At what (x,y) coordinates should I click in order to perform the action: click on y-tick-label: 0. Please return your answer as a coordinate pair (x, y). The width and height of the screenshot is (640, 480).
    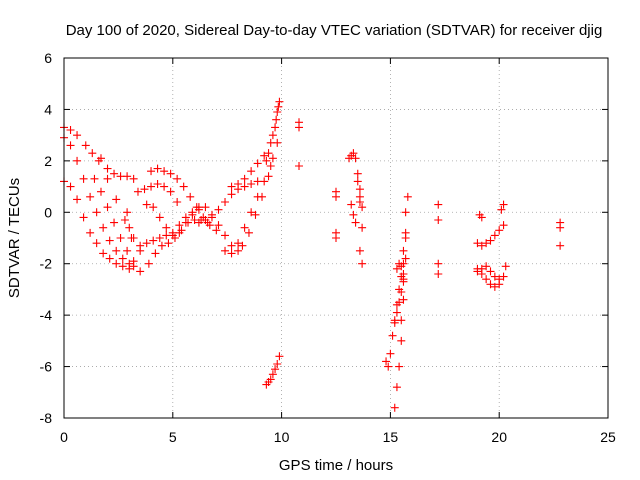
    Looking at the image, I should click on (48, 212).